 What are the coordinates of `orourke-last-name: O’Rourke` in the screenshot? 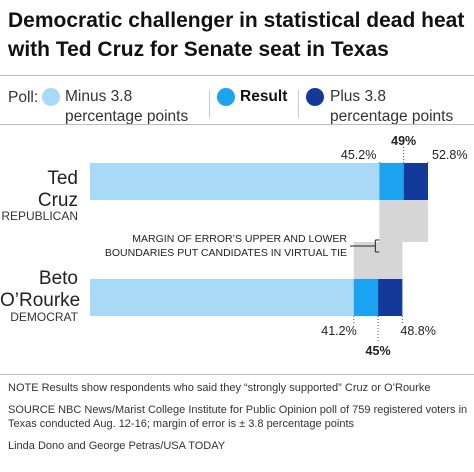 It's located at (40, 300).